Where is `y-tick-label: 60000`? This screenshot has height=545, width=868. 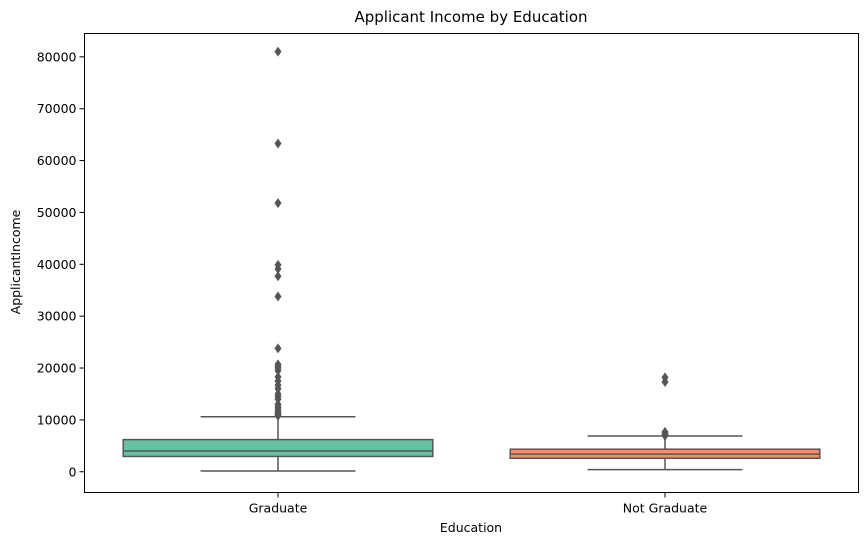
y-tick-label: 60000 is located at coordinates (57, 160).